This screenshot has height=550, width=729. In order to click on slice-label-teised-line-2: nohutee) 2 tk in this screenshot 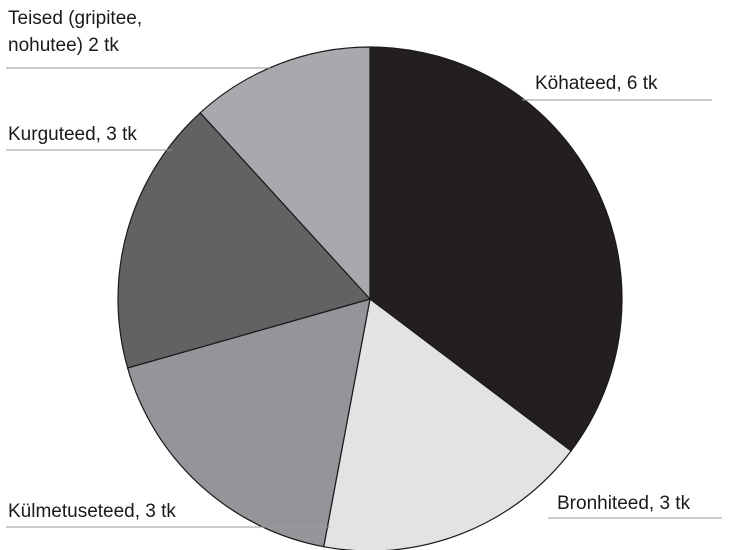, I will do `click(63, 45)`.